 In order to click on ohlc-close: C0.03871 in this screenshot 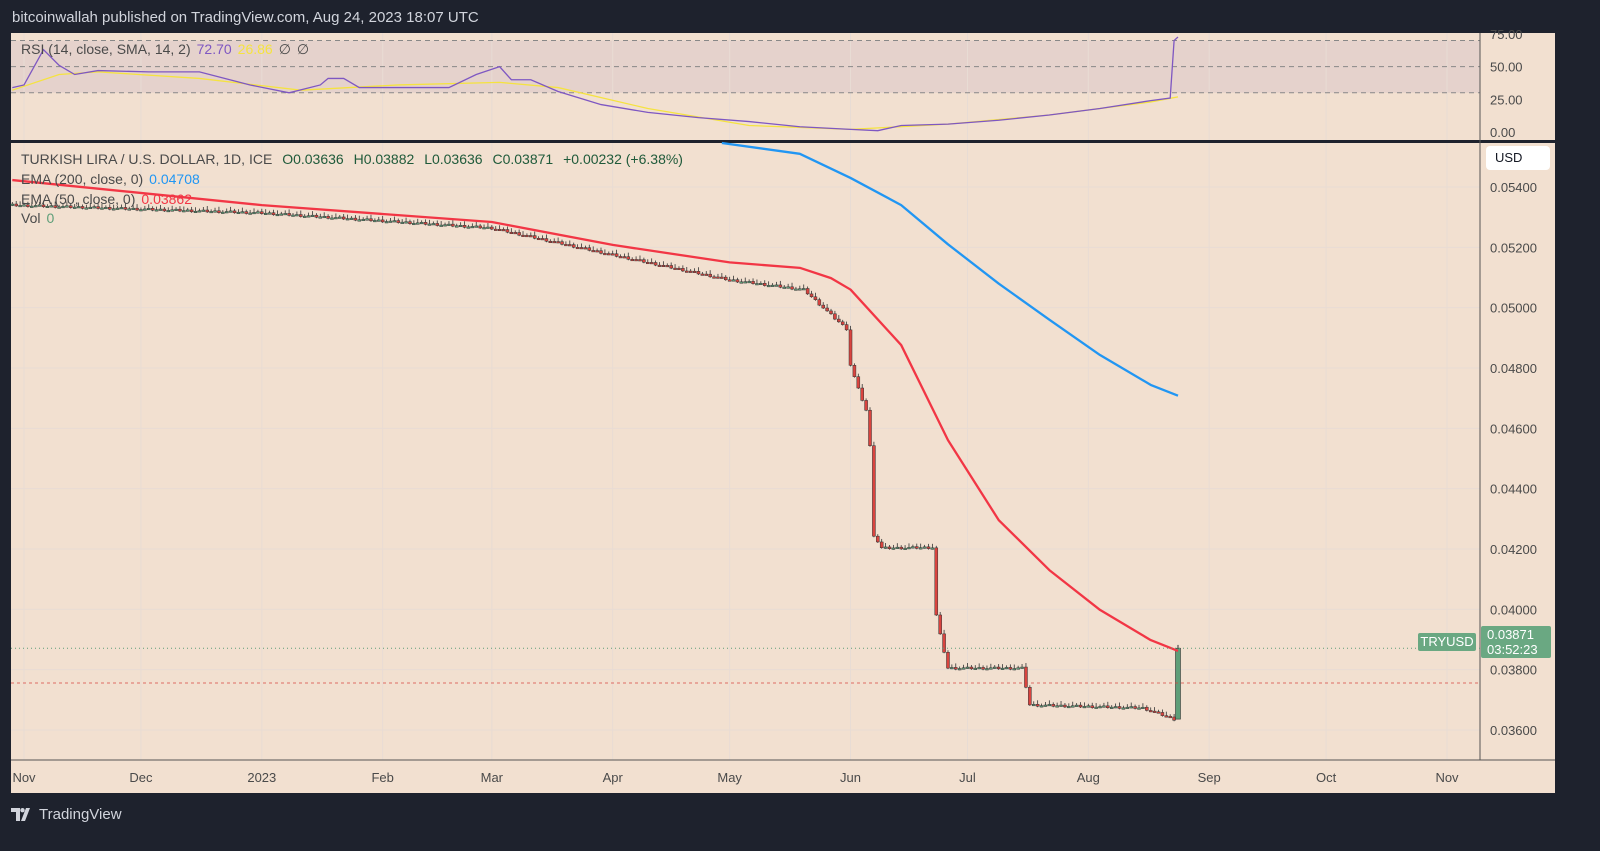, I will do `click(523, 159)`.